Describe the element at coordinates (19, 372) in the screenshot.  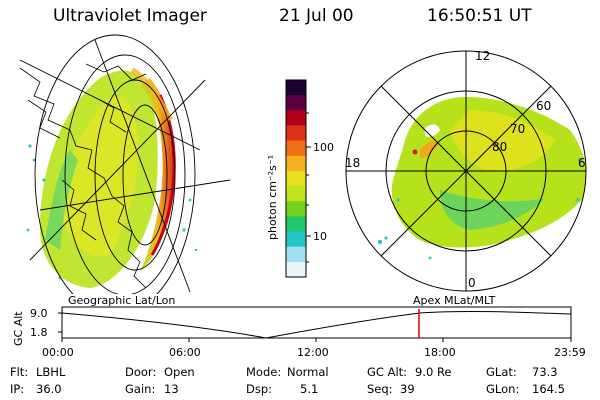
I see `filter-label: Flt:` at that location.